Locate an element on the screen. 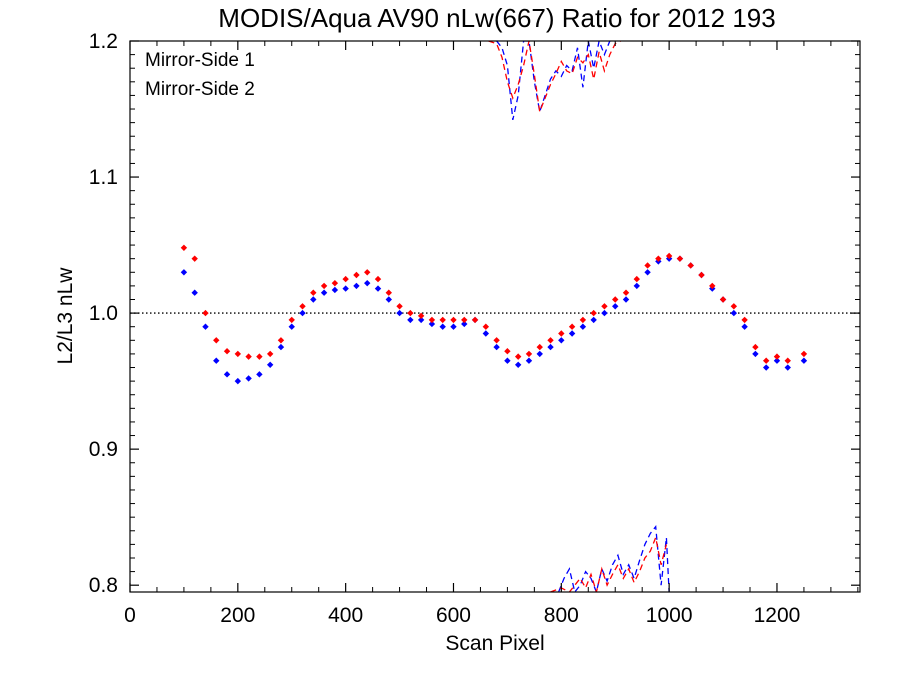 The image size is (900, 675). legend-label-mirror-side-2: Mirror-Side 2 is located at coordinates (200, 89).